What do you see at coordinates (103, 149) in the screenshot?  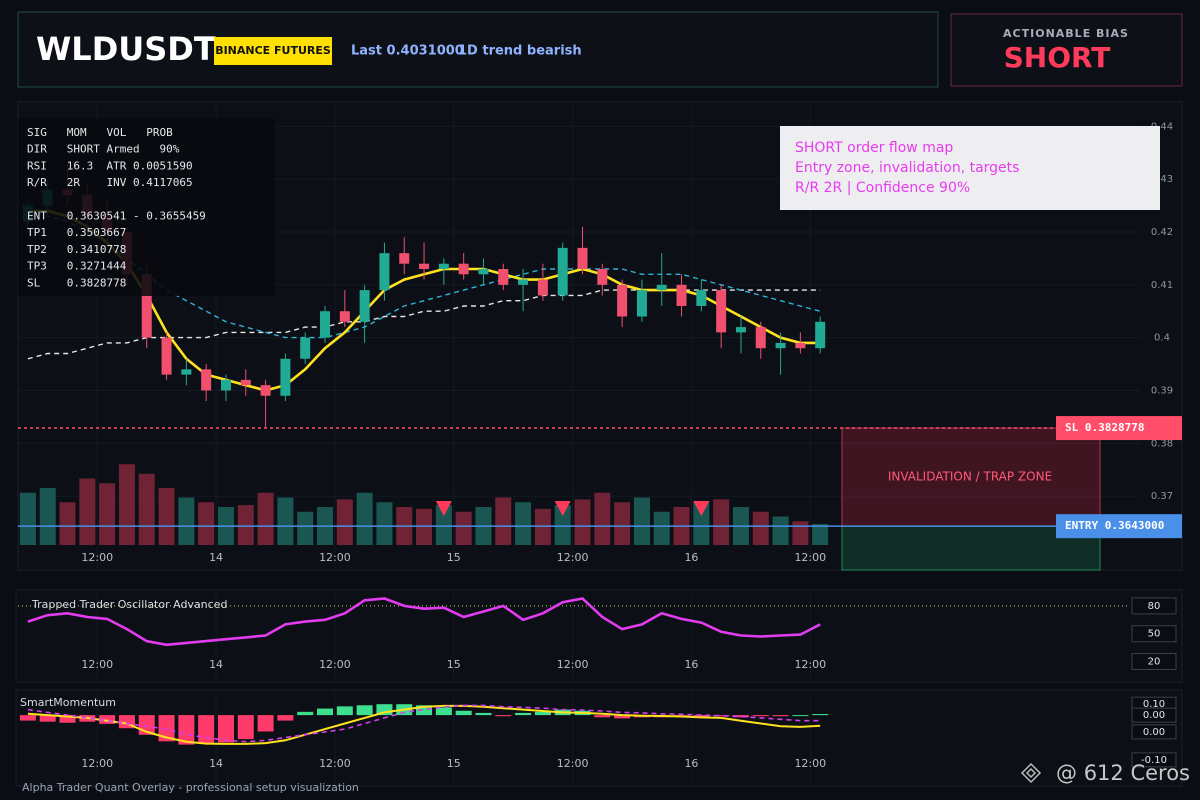 I see `info-line: DIR SHORT Armed 90%` at bounding box center [103, 149].